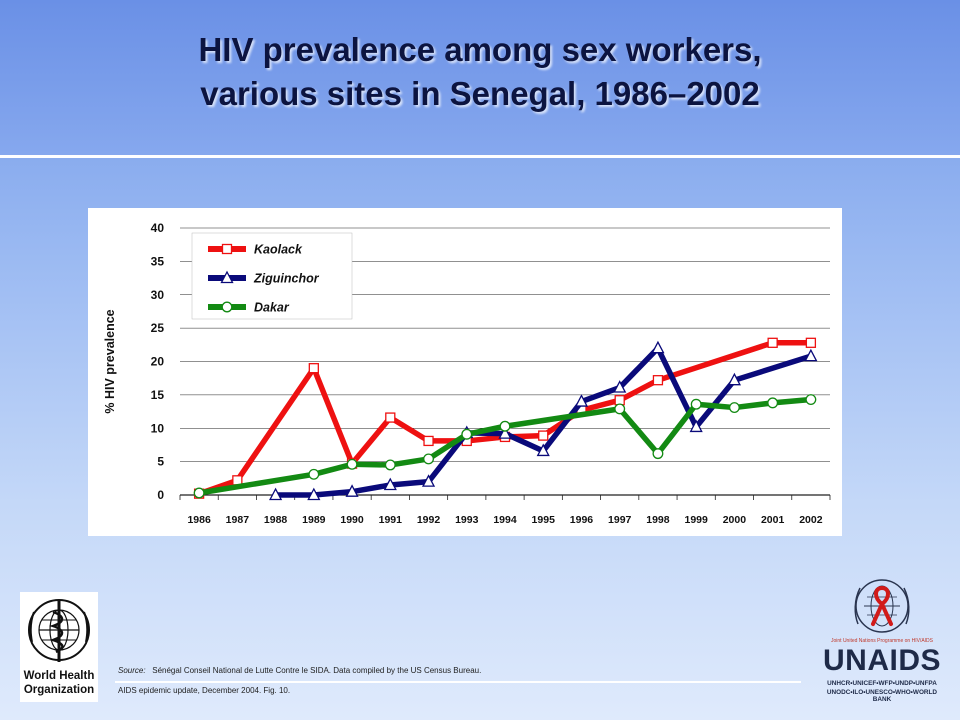 Image resolution: width=960 pixels, height=720 pixels. I want to click on footer-divider, so click(458, 682).